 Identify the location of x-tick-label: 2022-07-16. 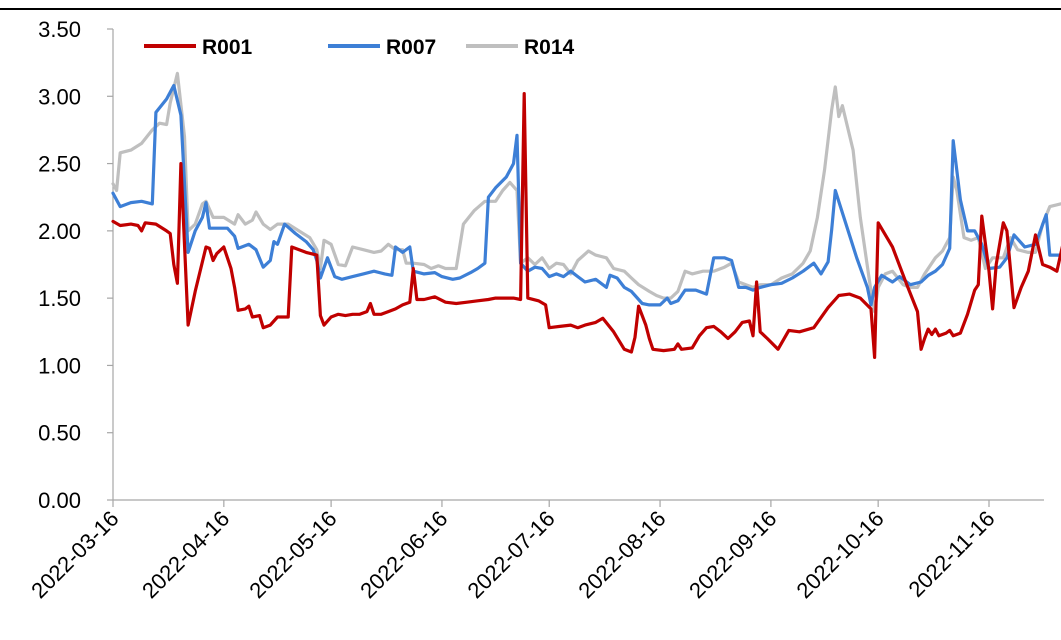
(510, 554).